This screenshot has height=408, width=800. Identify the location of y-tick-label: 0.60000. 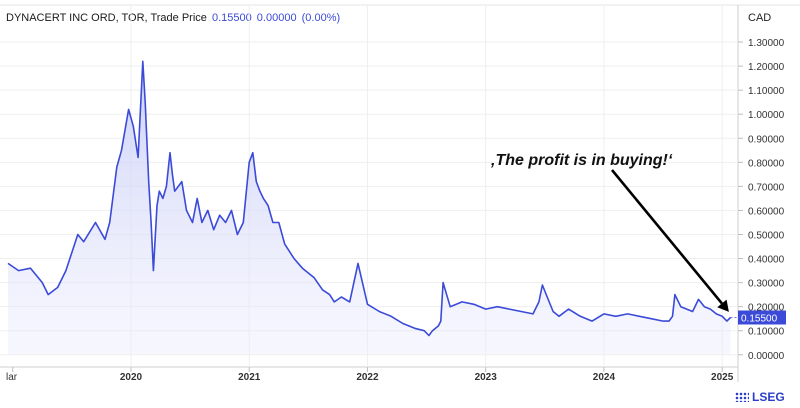
(766, 211).